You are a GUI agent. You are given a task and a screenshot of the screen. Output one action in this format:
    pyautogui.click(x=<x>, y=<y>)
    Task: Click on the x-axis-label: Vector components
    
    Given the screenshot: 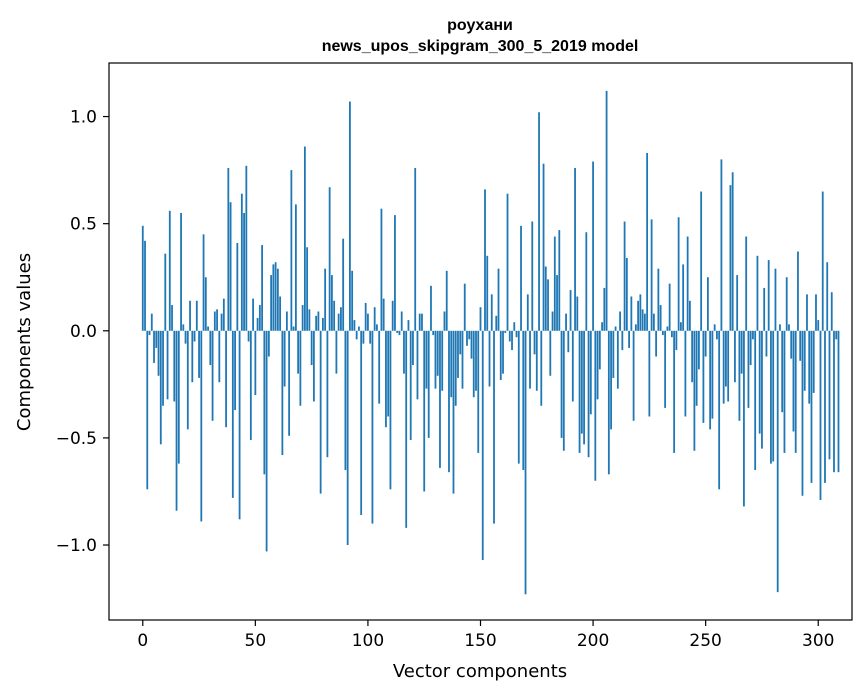 What is the action you would take?
    pyautogui.click(x=480, y=671)
    